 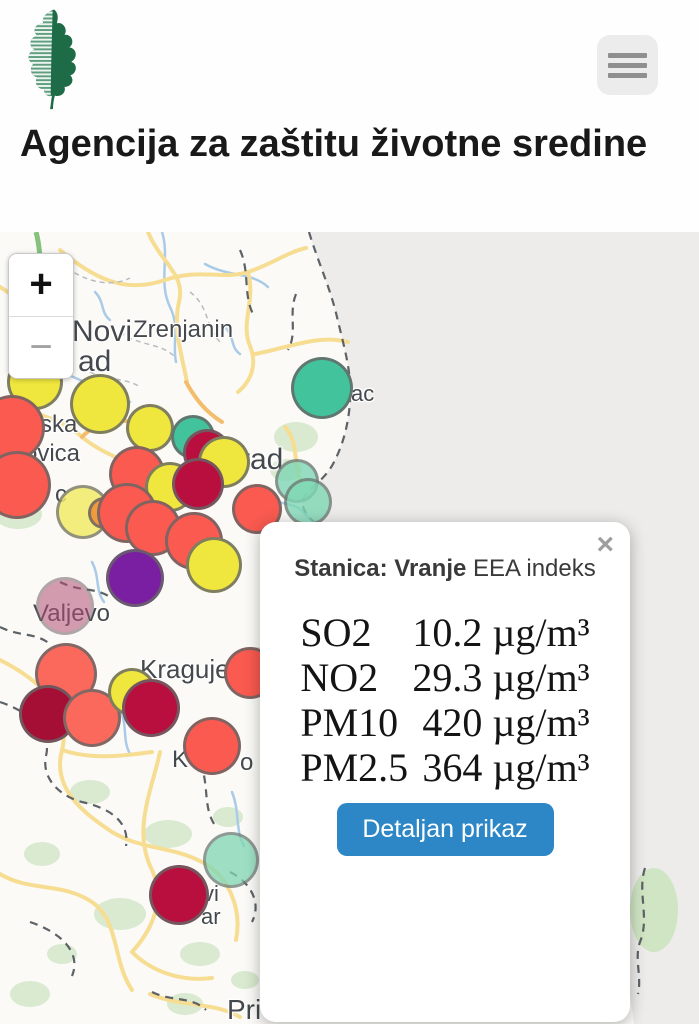 I want to click on popup-title: Stanica: Vranje EEA indeks, so click(x=445, y=569).